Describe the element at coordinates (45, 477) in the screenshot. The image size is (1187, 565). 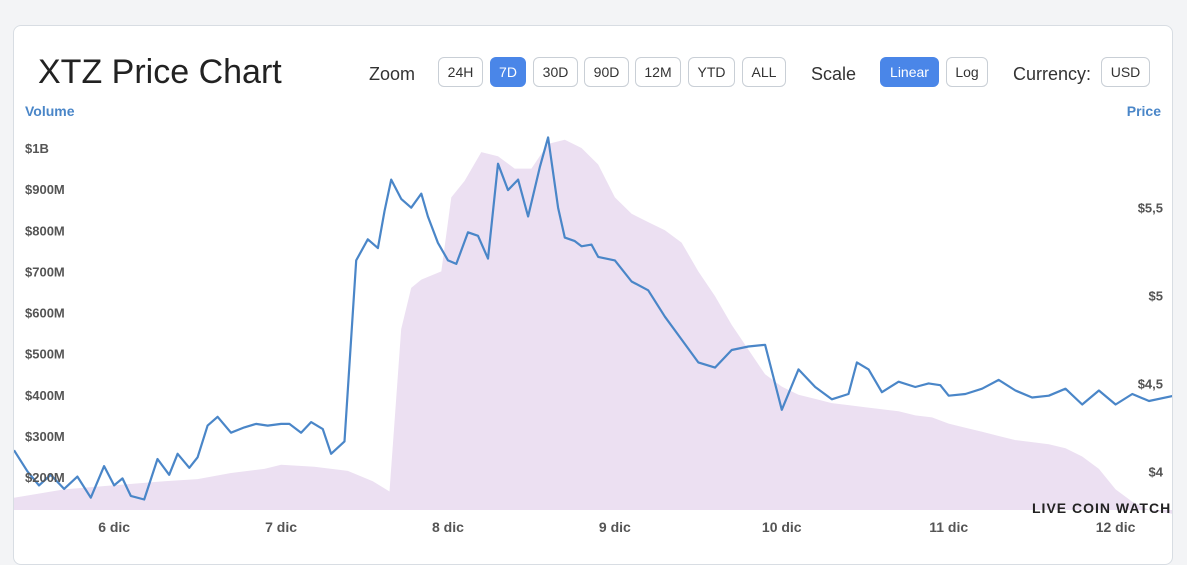
I see `volume-tick-label: $200M` at that location.